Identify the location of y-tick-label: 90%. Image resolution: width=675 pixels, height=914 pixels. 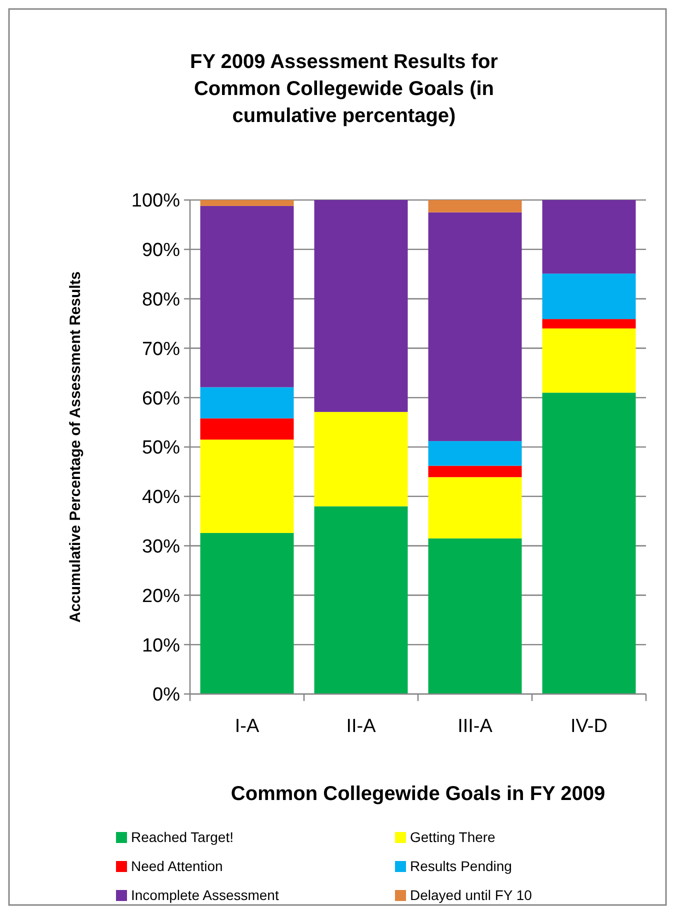
(161, 251).